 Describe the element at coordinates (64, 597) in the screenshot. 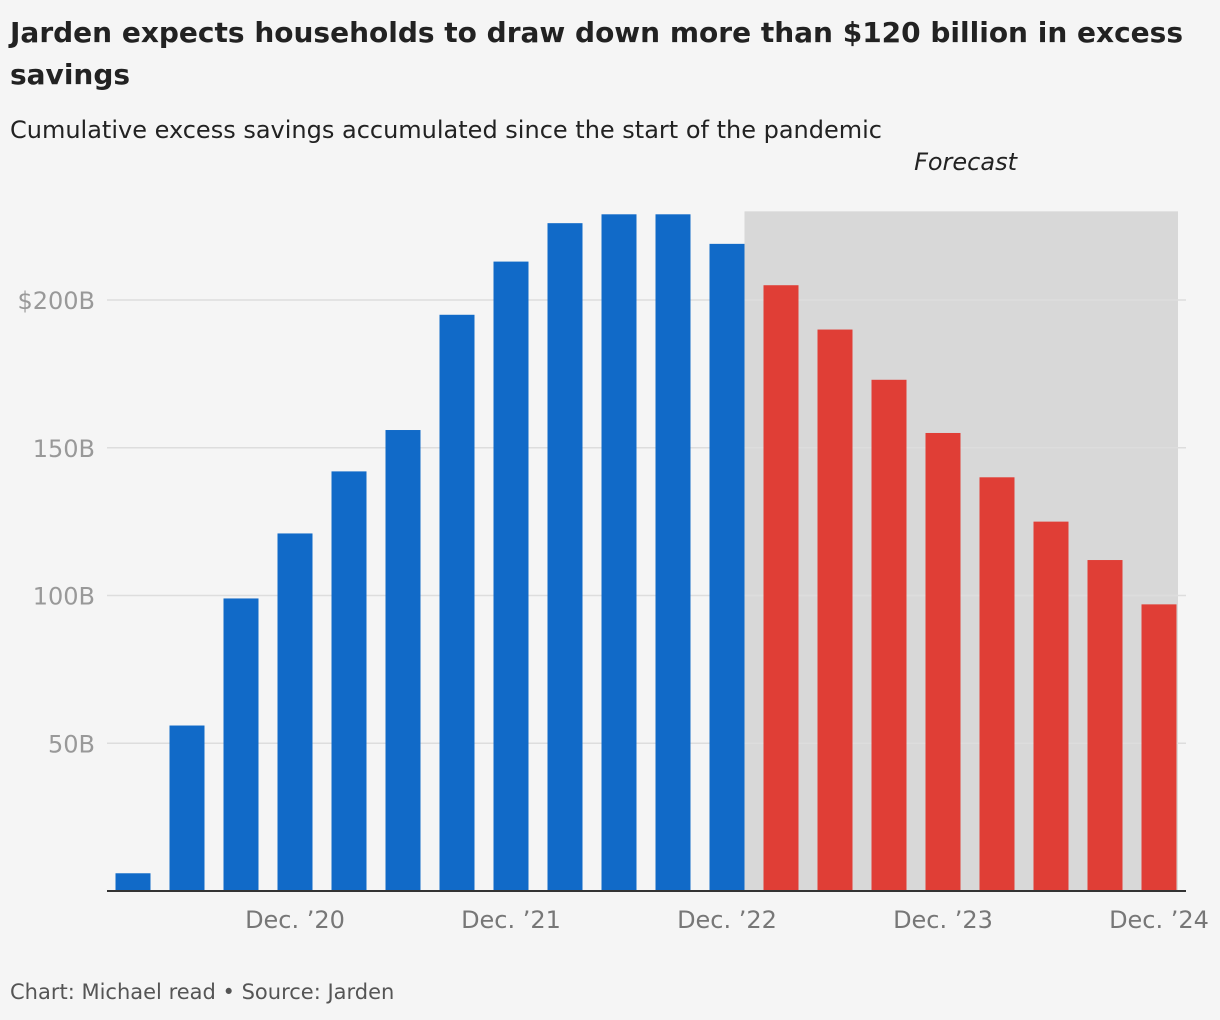

I see `y-tick-label: 100B` at that location.